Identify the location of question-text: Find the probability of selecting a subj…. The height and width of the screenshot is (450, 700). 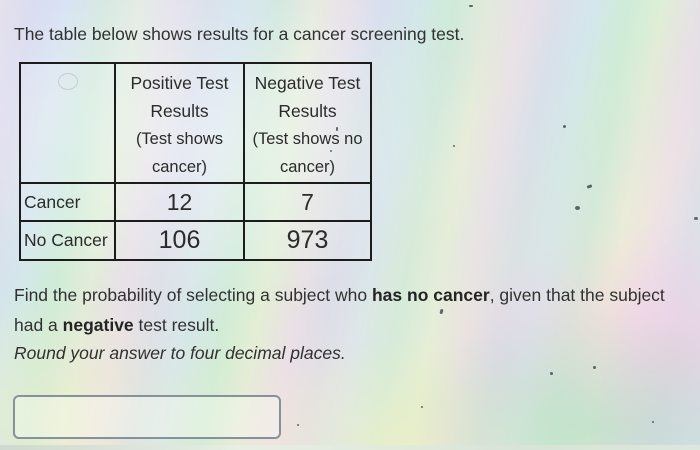
(340, 310).